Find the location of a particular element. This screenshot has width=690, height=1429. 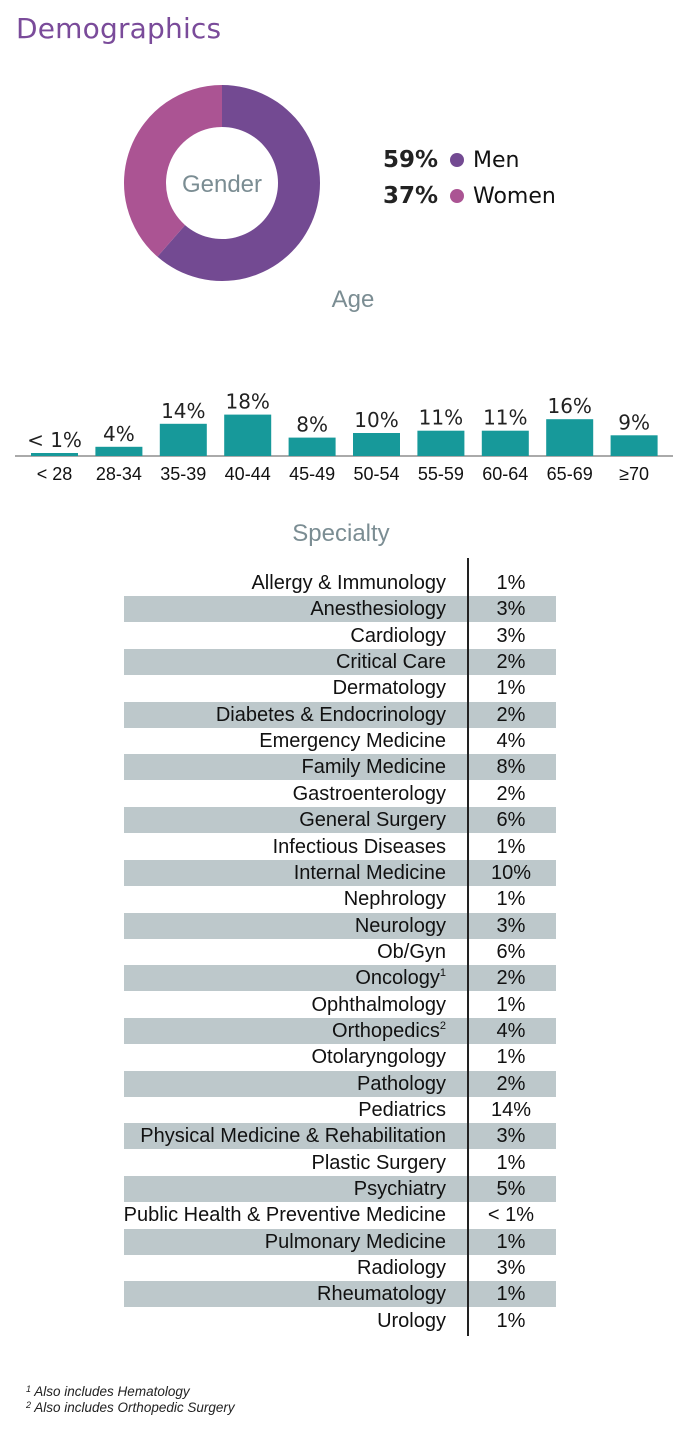

bar-data-label: 4% is located at coordinates (119, 434).